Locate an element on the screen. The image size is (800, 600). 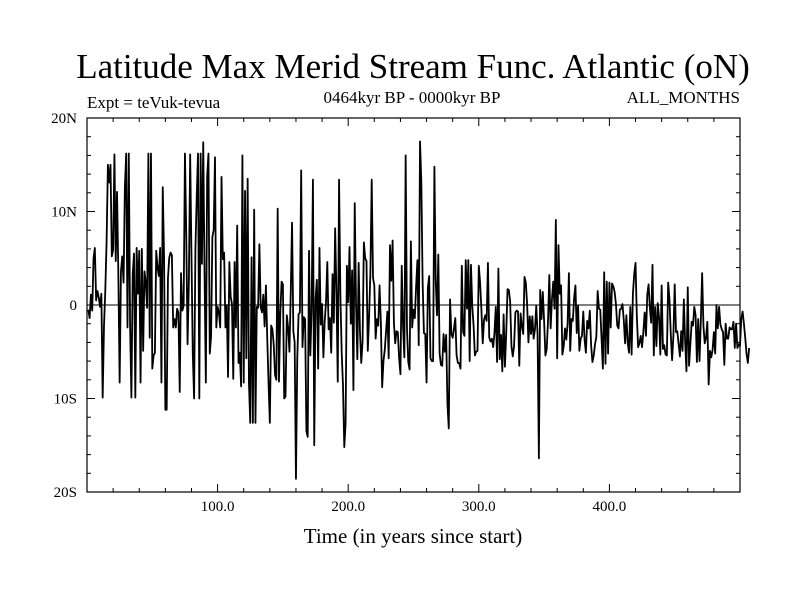
y-tick-label: 20N is located at coordinates (64, 119).